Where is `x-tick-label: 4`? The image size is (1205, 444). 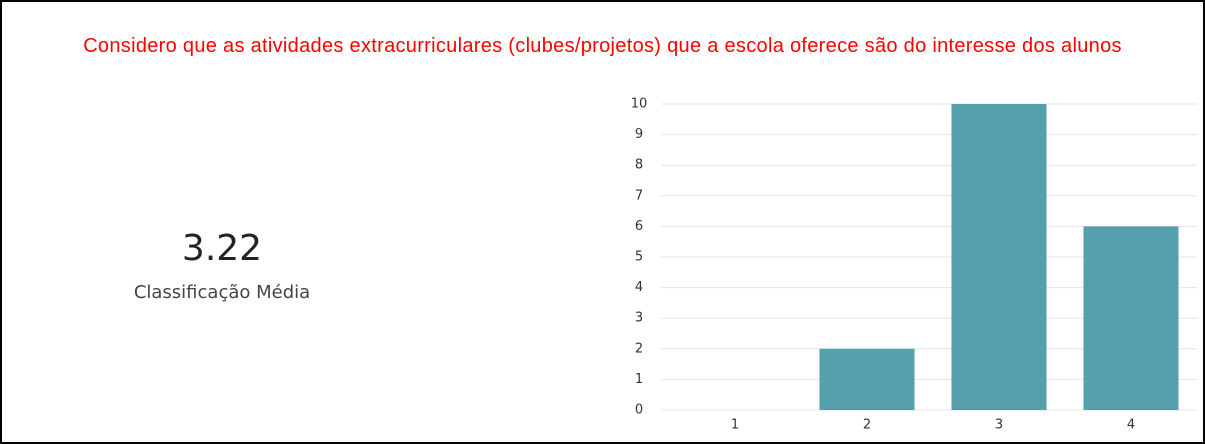 x-tick-label: 4 is located at coordinates (1131, 425).